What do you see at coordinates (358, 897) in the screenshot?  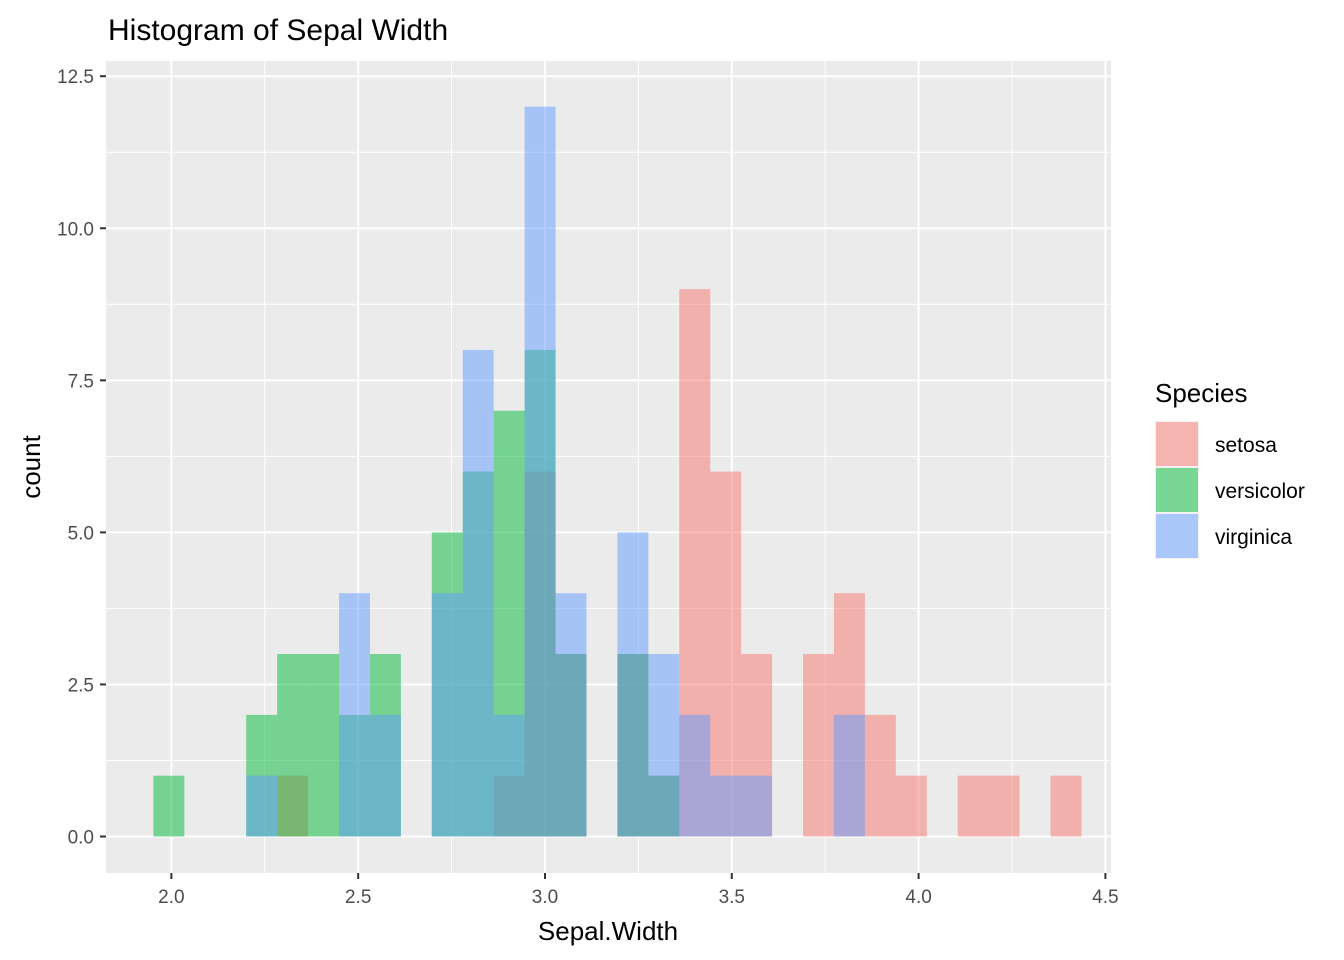 I see `x-tick-label: 2.5` at bounding box center [358, 897].